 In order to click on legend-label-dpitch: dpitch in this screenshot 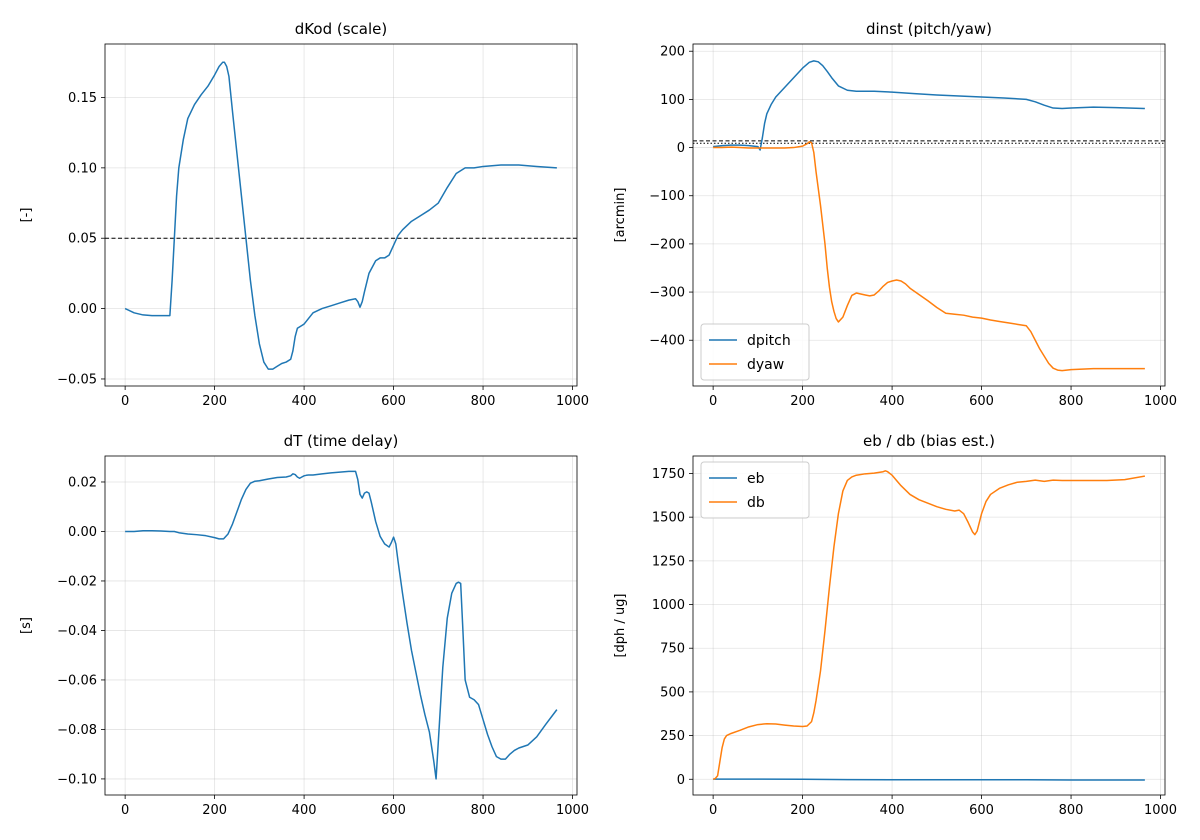, I will do `click(769, 341)`.